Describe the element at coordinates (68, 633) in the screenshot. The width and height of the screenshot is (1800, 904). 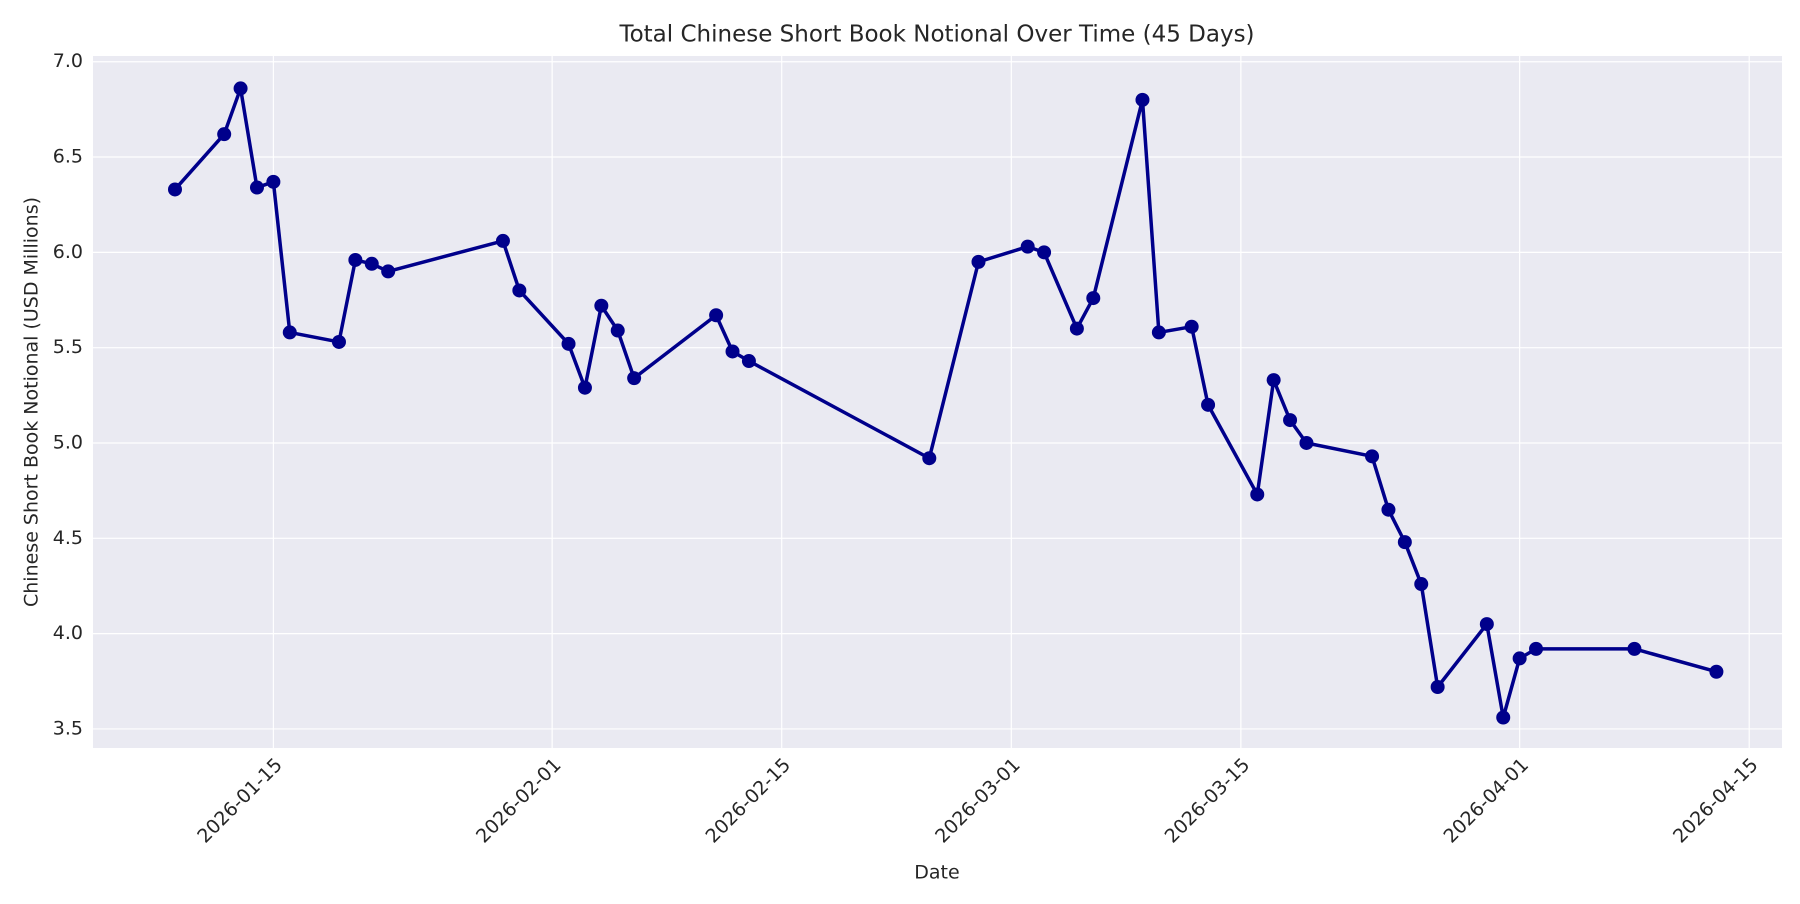
I see `y-tick-label: 4.0` at that location.